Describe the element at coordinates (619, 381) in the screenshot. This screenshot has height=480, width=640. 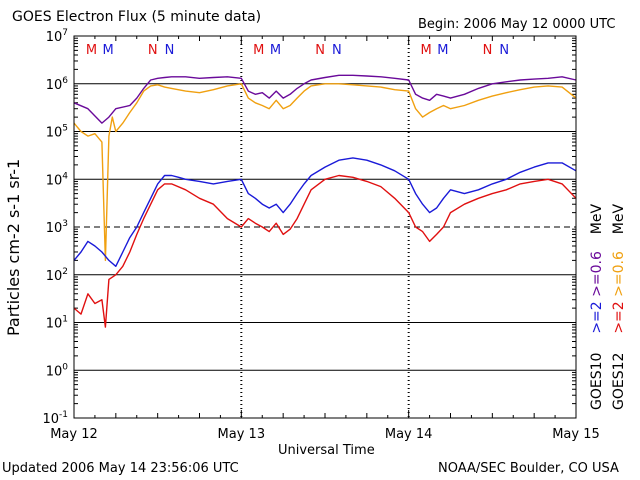
I see `legend-goes12-label: GOES12` at that location.